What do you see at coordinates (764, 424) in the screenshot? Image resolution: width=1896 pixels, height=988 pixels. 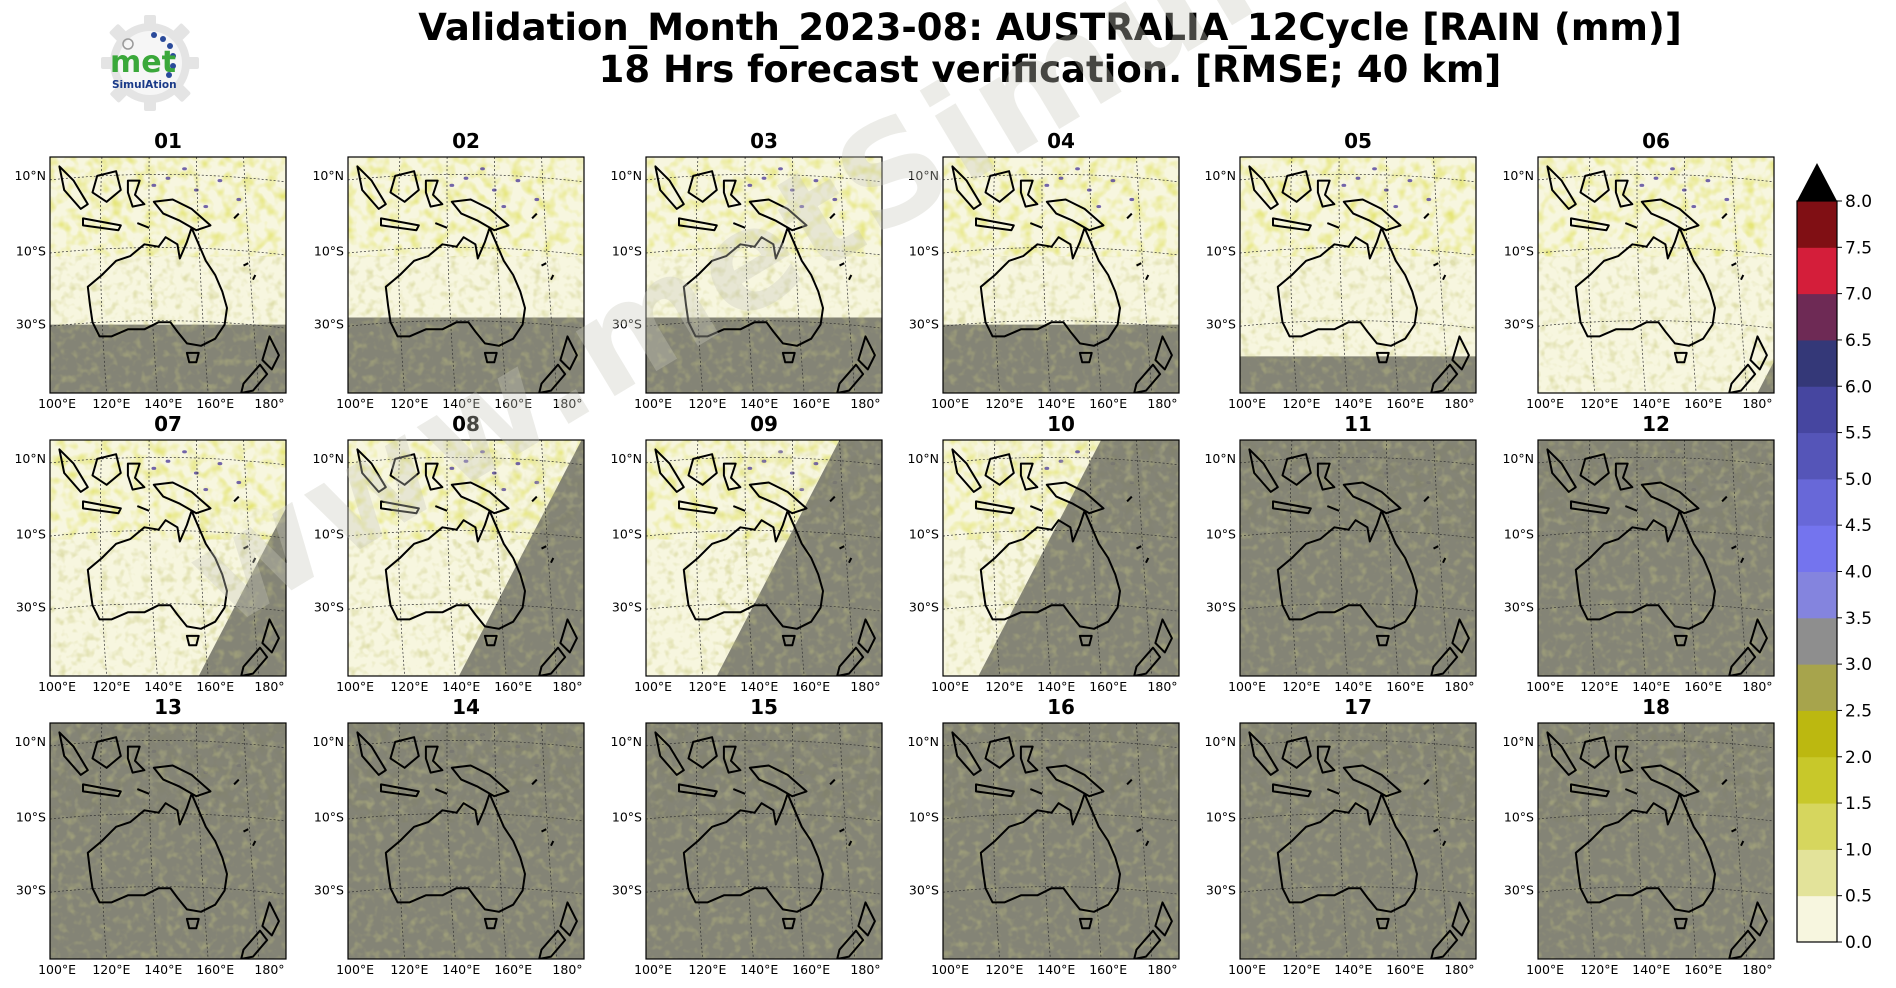 I see `panel-title: 09` at bounding box center [764, 424].